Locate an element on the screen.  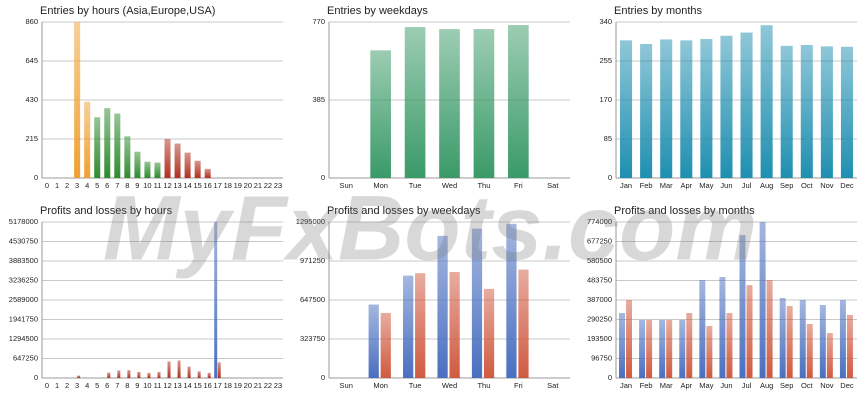
y-tick-label: 647500 is located at coordinates (312, 299).